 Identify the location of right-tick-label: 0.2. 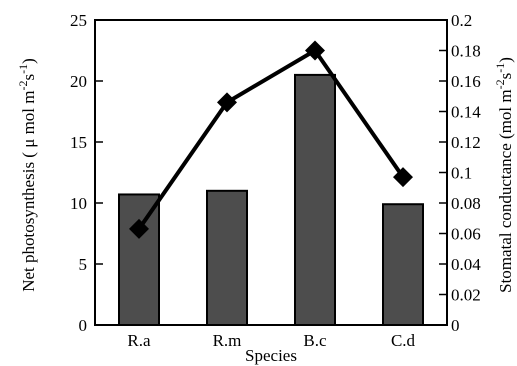
(461, 20).